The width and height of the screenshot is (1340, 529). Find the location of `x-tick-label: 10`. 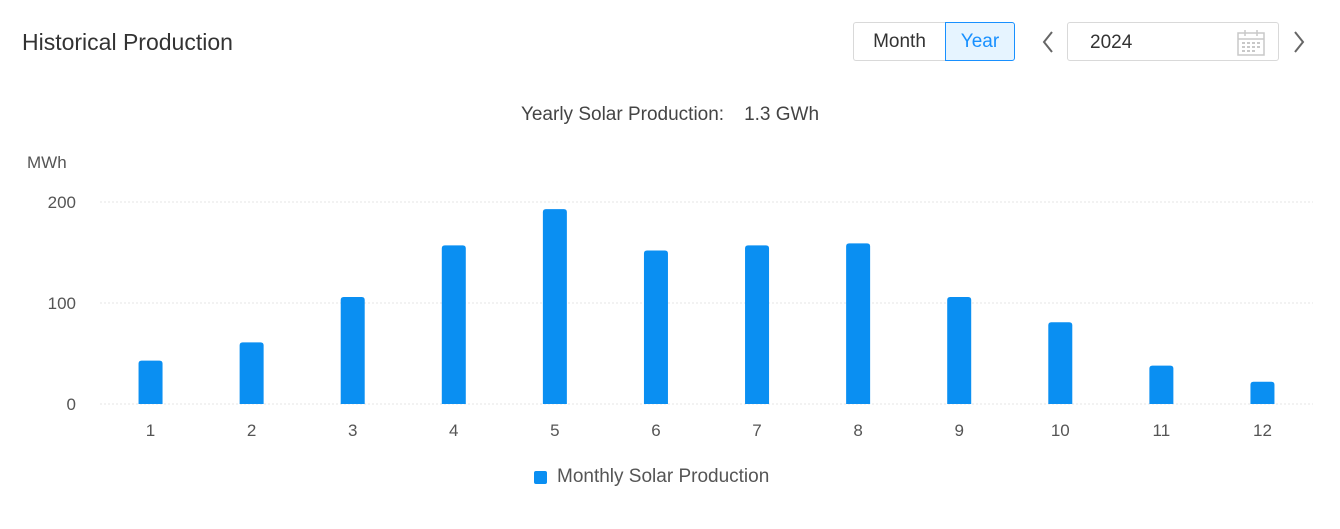

x-tick-label: 10 is located at coordinates (1060, 430).